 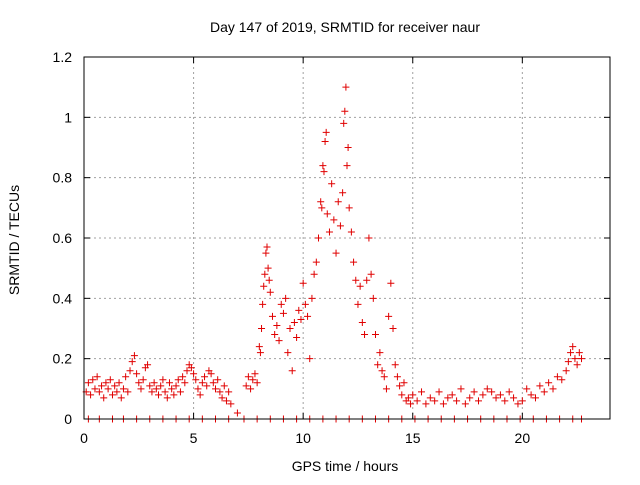 I want to click on y-tick-label: 0, so click(x=68, y=419).